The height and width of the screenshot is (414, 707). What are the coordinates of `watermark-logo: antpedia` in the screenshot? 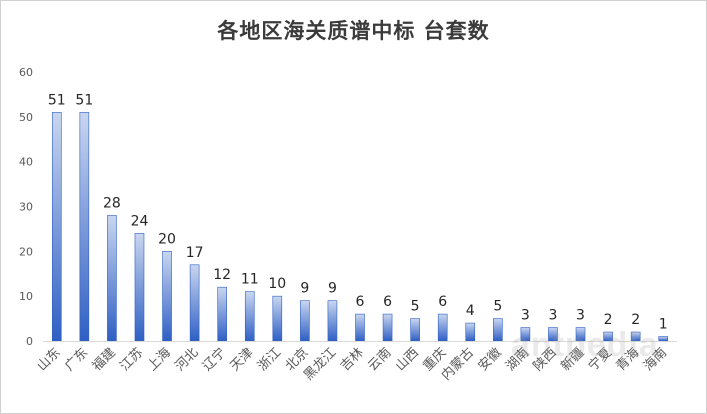 It's located at (585, 345).